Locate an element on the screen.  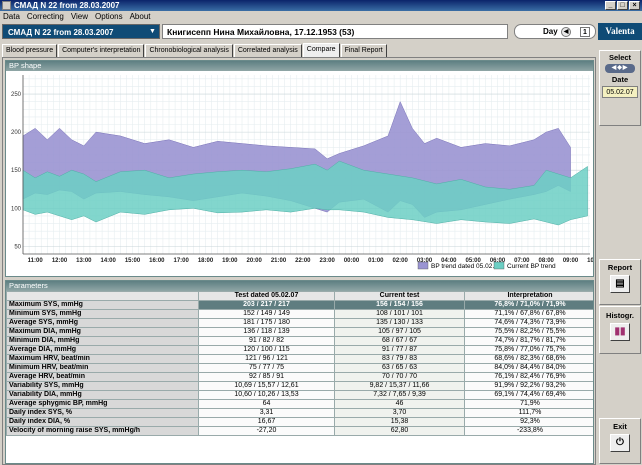
y-tick-label: 150 is located at coordinates (16, 171).